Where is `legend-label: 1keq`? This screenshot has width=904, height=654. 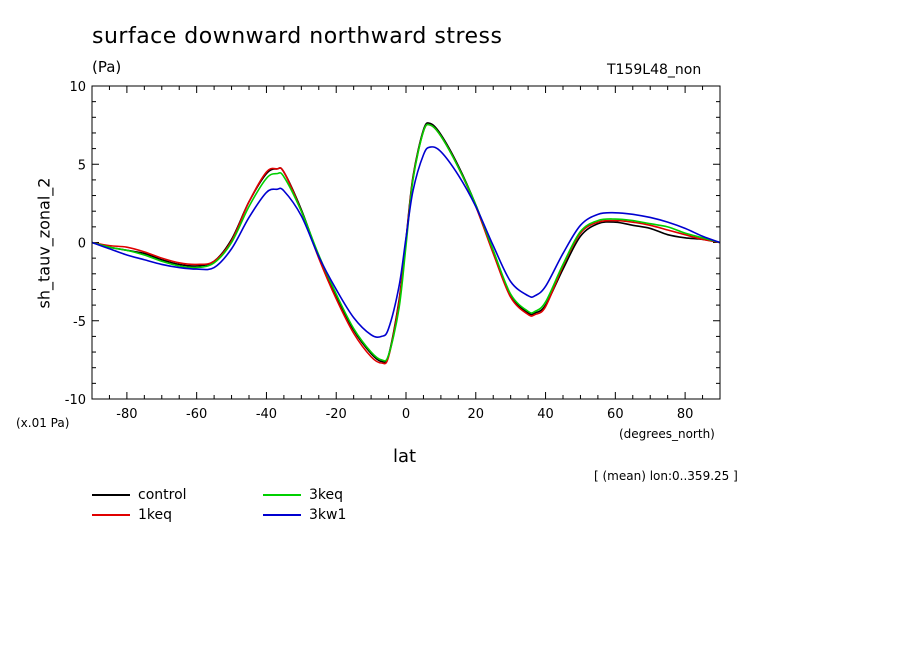
legend-label: 1keq is located at coordinates (155, 515).